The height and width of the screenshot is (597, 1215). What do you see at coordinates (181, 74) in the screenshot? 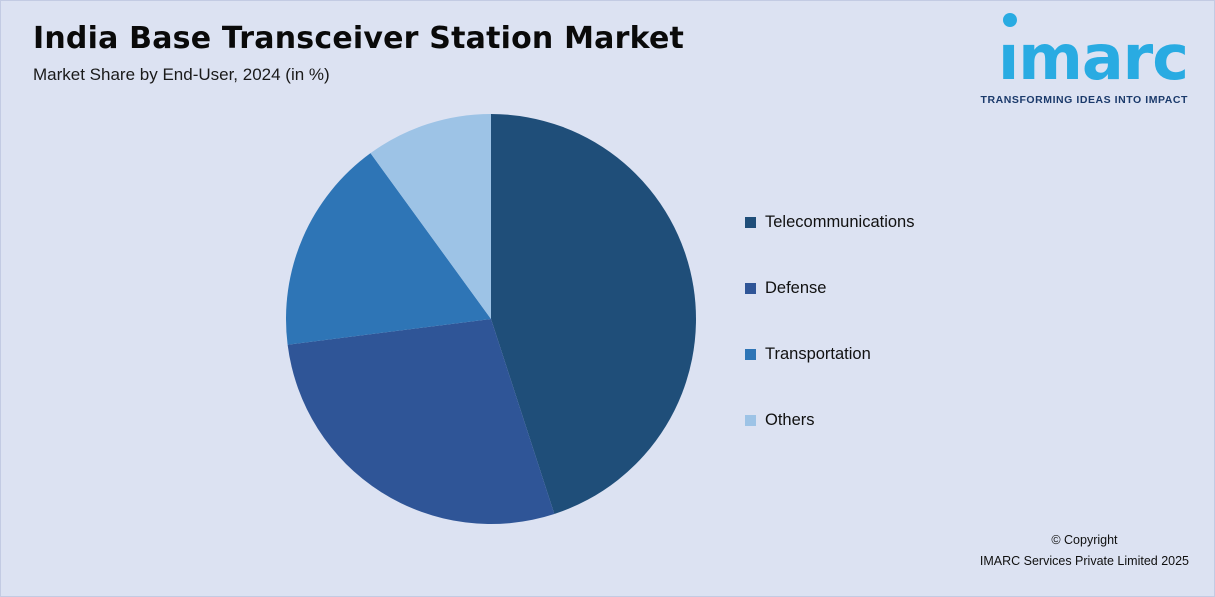
I see `page-subtitle: Market Share by End-User, 2024 (in %)` at bounding box center [181, 74].